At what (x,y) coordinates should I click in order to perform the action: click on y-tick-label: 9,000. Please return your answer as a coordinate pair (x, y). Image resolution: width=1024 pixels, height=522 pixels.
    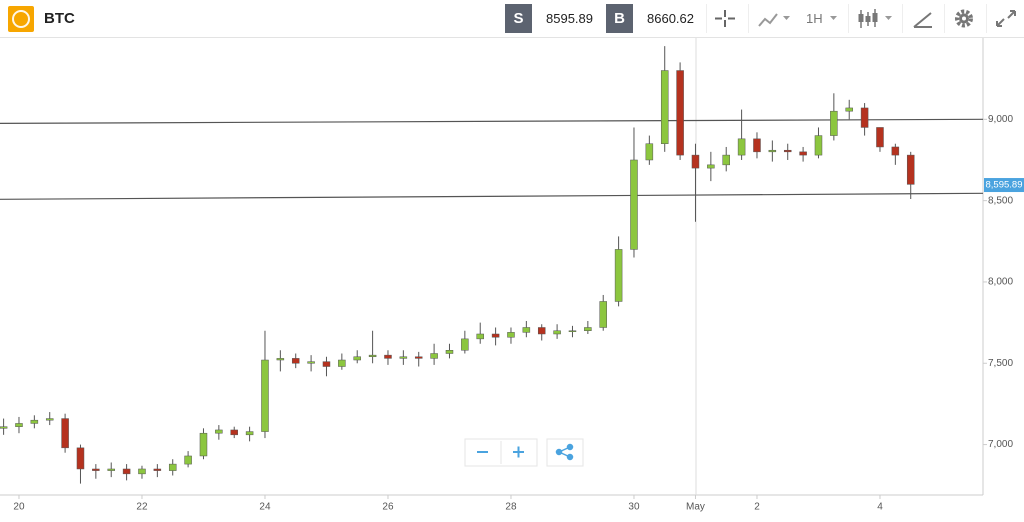
    Looking at the image, I should click on (1000, 119).